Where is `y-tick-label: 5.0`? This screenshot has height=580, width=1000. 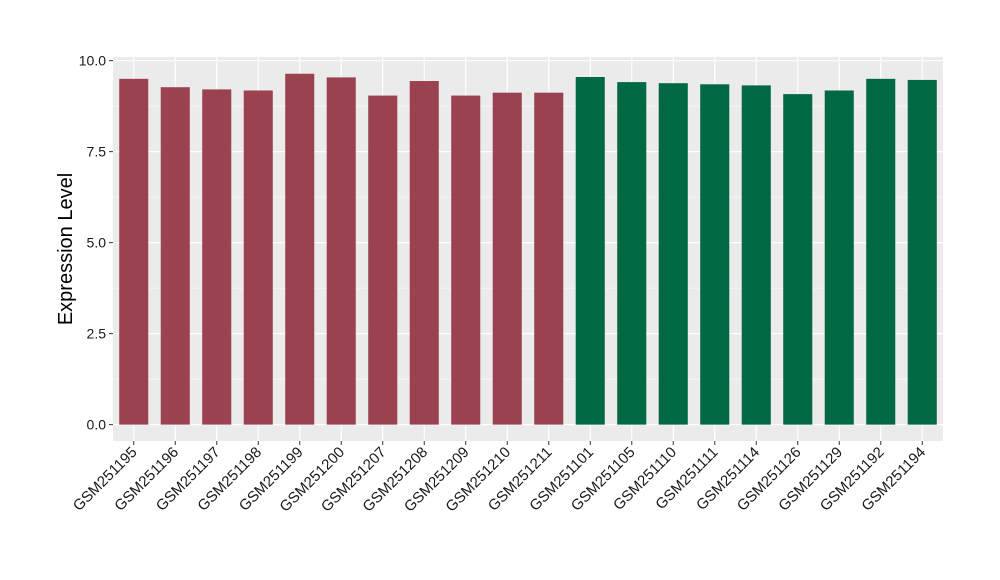
y-tick-label: 5.0 is located at coordinates (97, 243).